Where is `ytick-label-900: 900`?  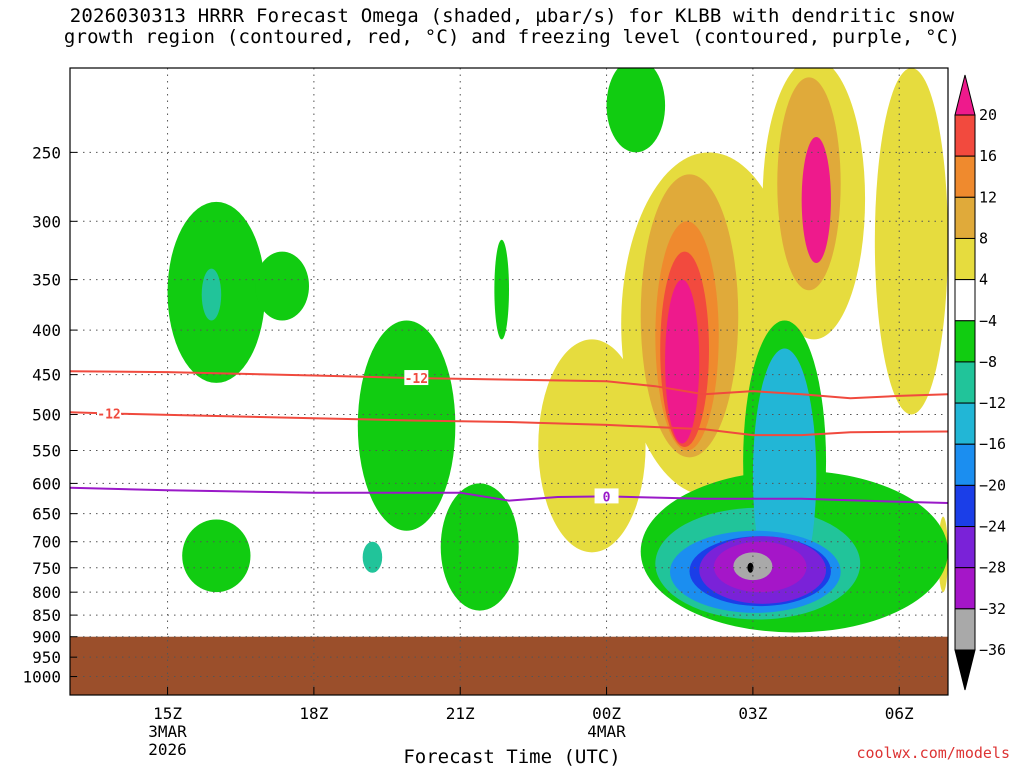
ytick-label-900: 900 is located at coordinates (46, 637).